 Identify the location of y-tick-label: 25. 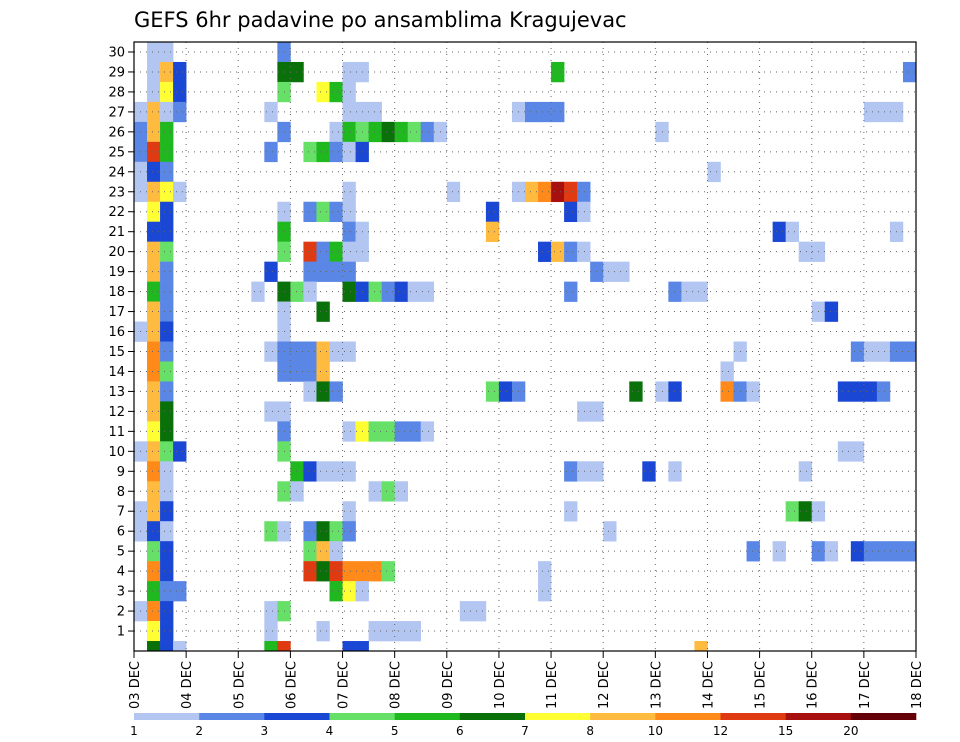
(116, 152).